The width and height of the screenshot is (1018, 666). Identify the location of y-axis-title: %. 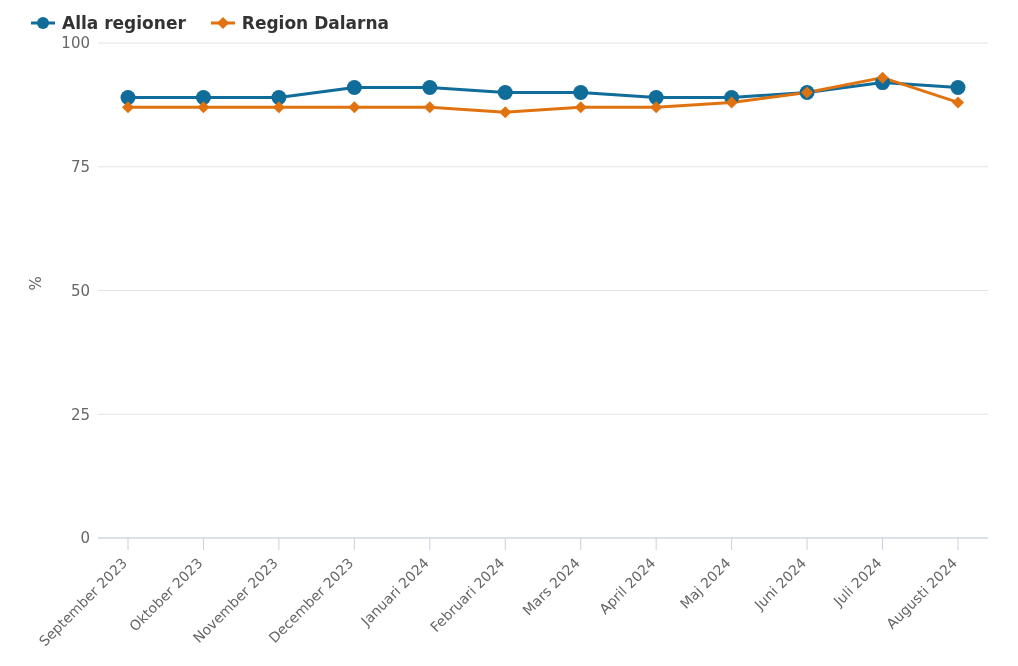
(36, 283).